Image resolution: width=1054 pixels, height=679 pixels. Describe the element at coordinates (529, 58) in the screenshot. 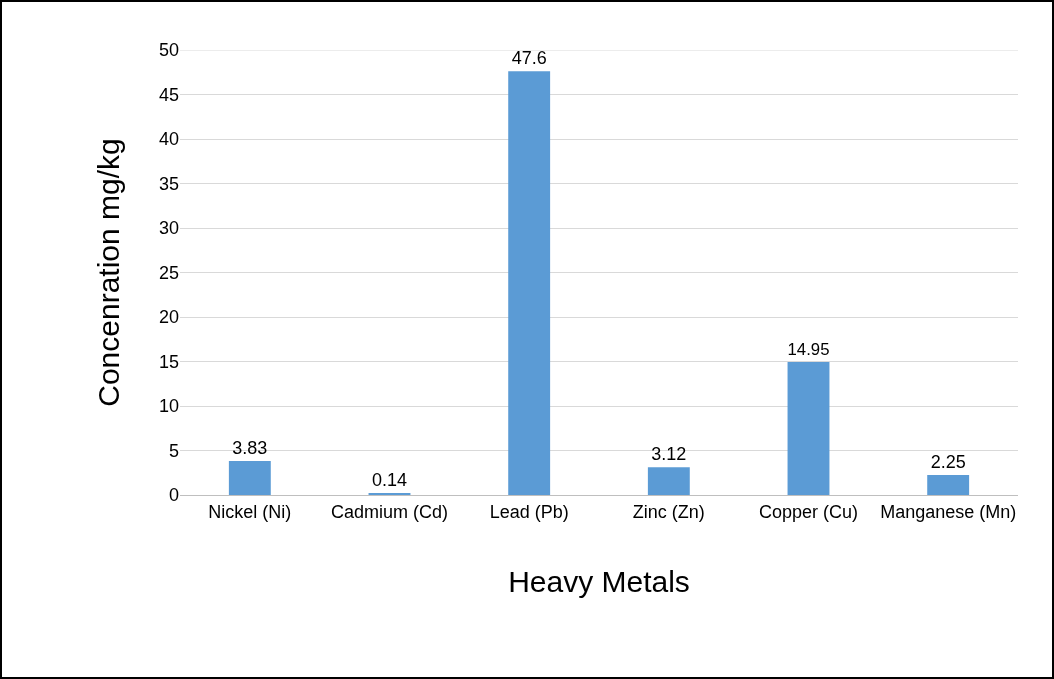

I see `data-label: 47.6` at that location.